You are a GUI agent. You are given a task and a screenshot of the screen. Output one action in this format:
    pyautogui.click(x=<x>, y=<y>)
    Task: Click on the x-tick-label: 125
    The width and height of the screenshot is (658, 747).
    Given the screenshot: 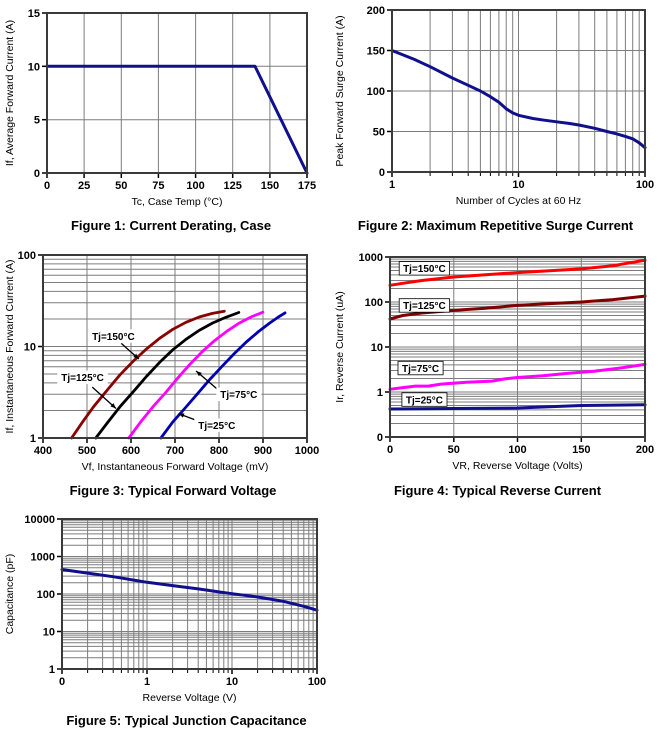 What is the action you would take?
    pyautogui.click(x=233, y=186)
    